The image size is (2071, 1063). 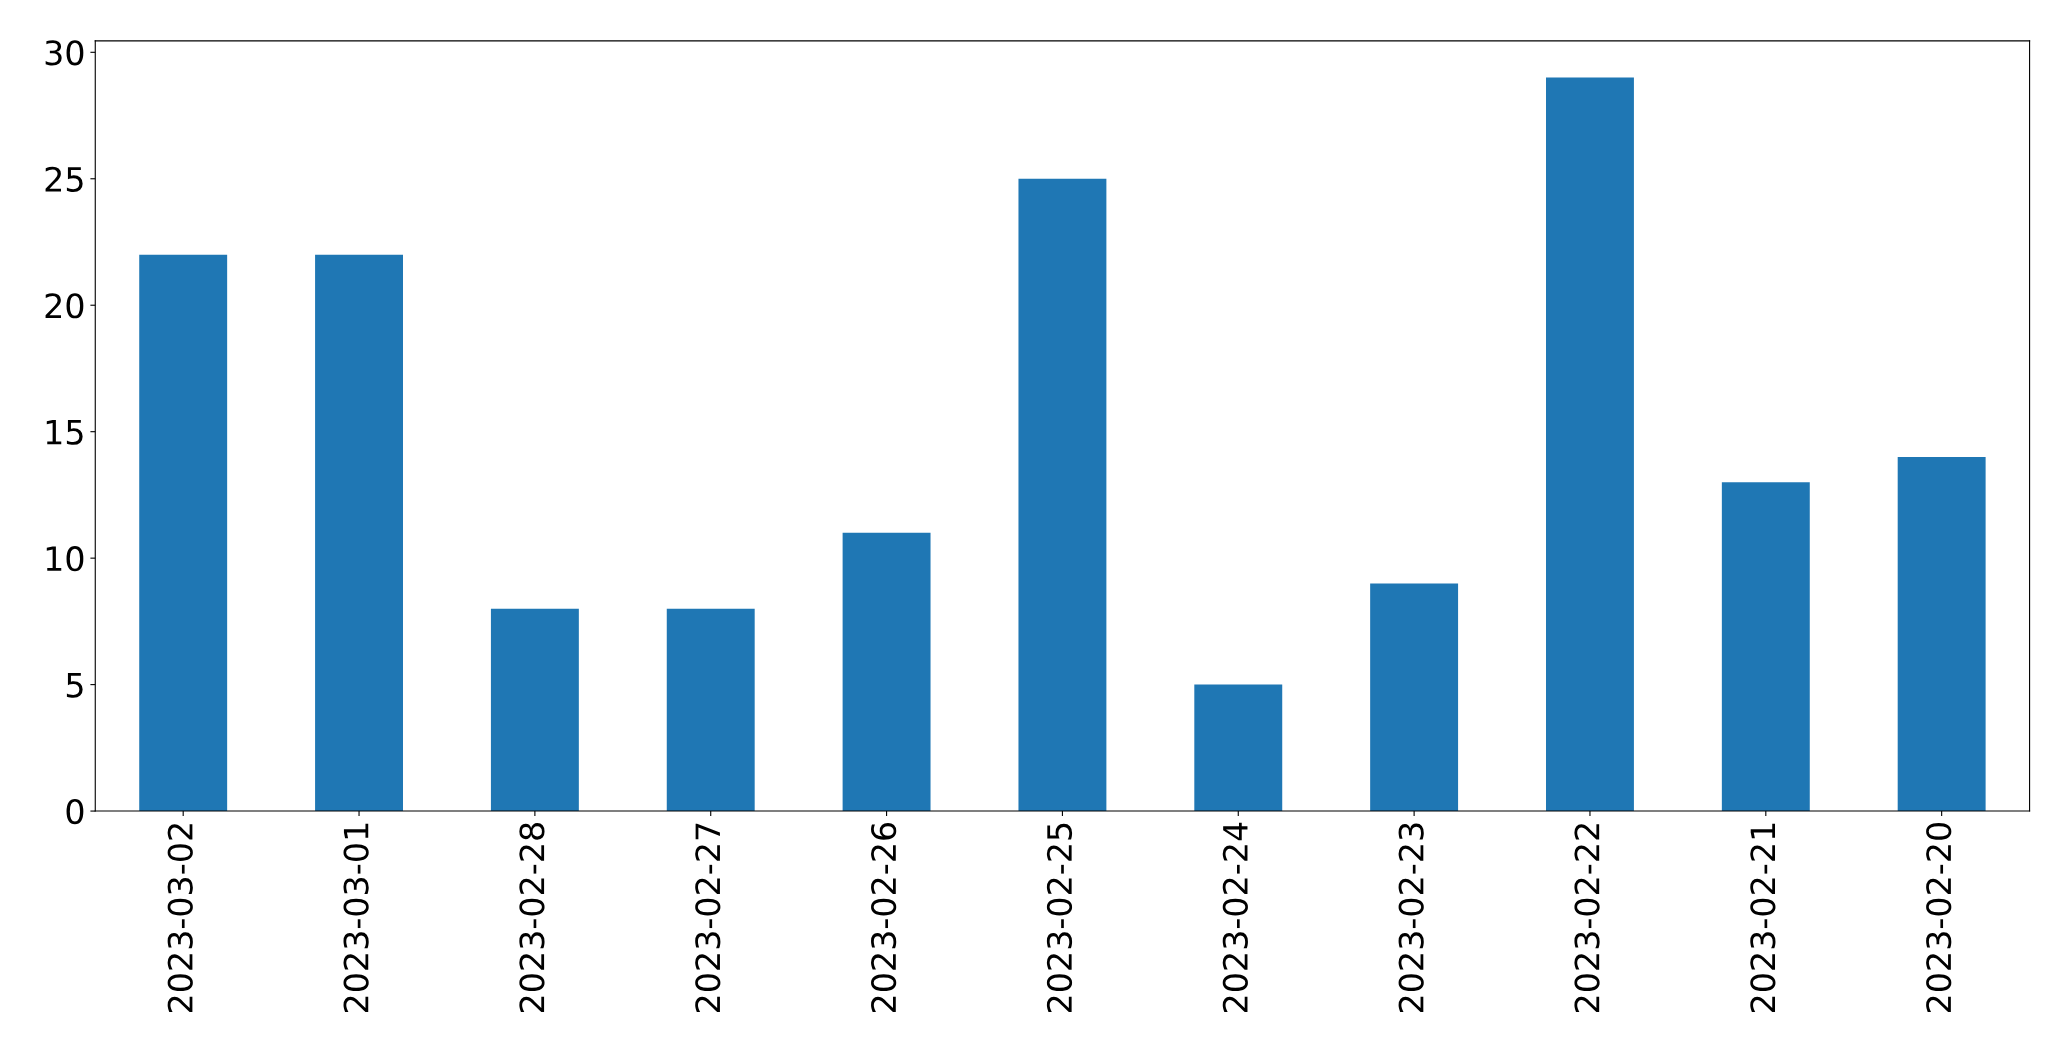 I want to click on x-tick-label: 2023-02-21, so click(x=1763, y=918).